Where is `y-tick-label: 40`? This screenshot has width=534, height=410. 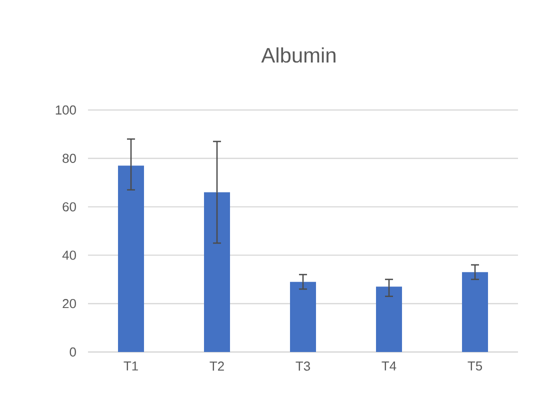 y-tick-label: 40 is located at coordinates (69, 255).